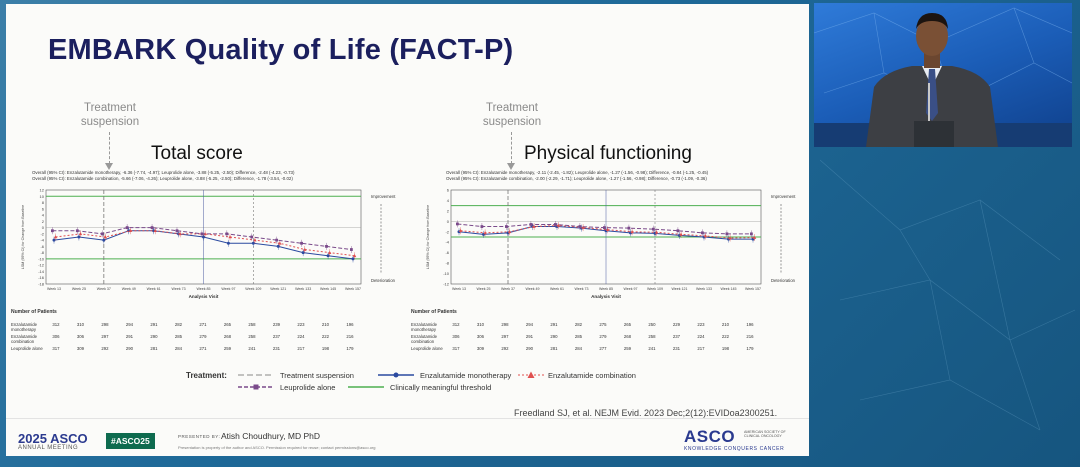 This screenshot has width=1080, height=467. I want to click on np-cell: 297, so click(505, 336).